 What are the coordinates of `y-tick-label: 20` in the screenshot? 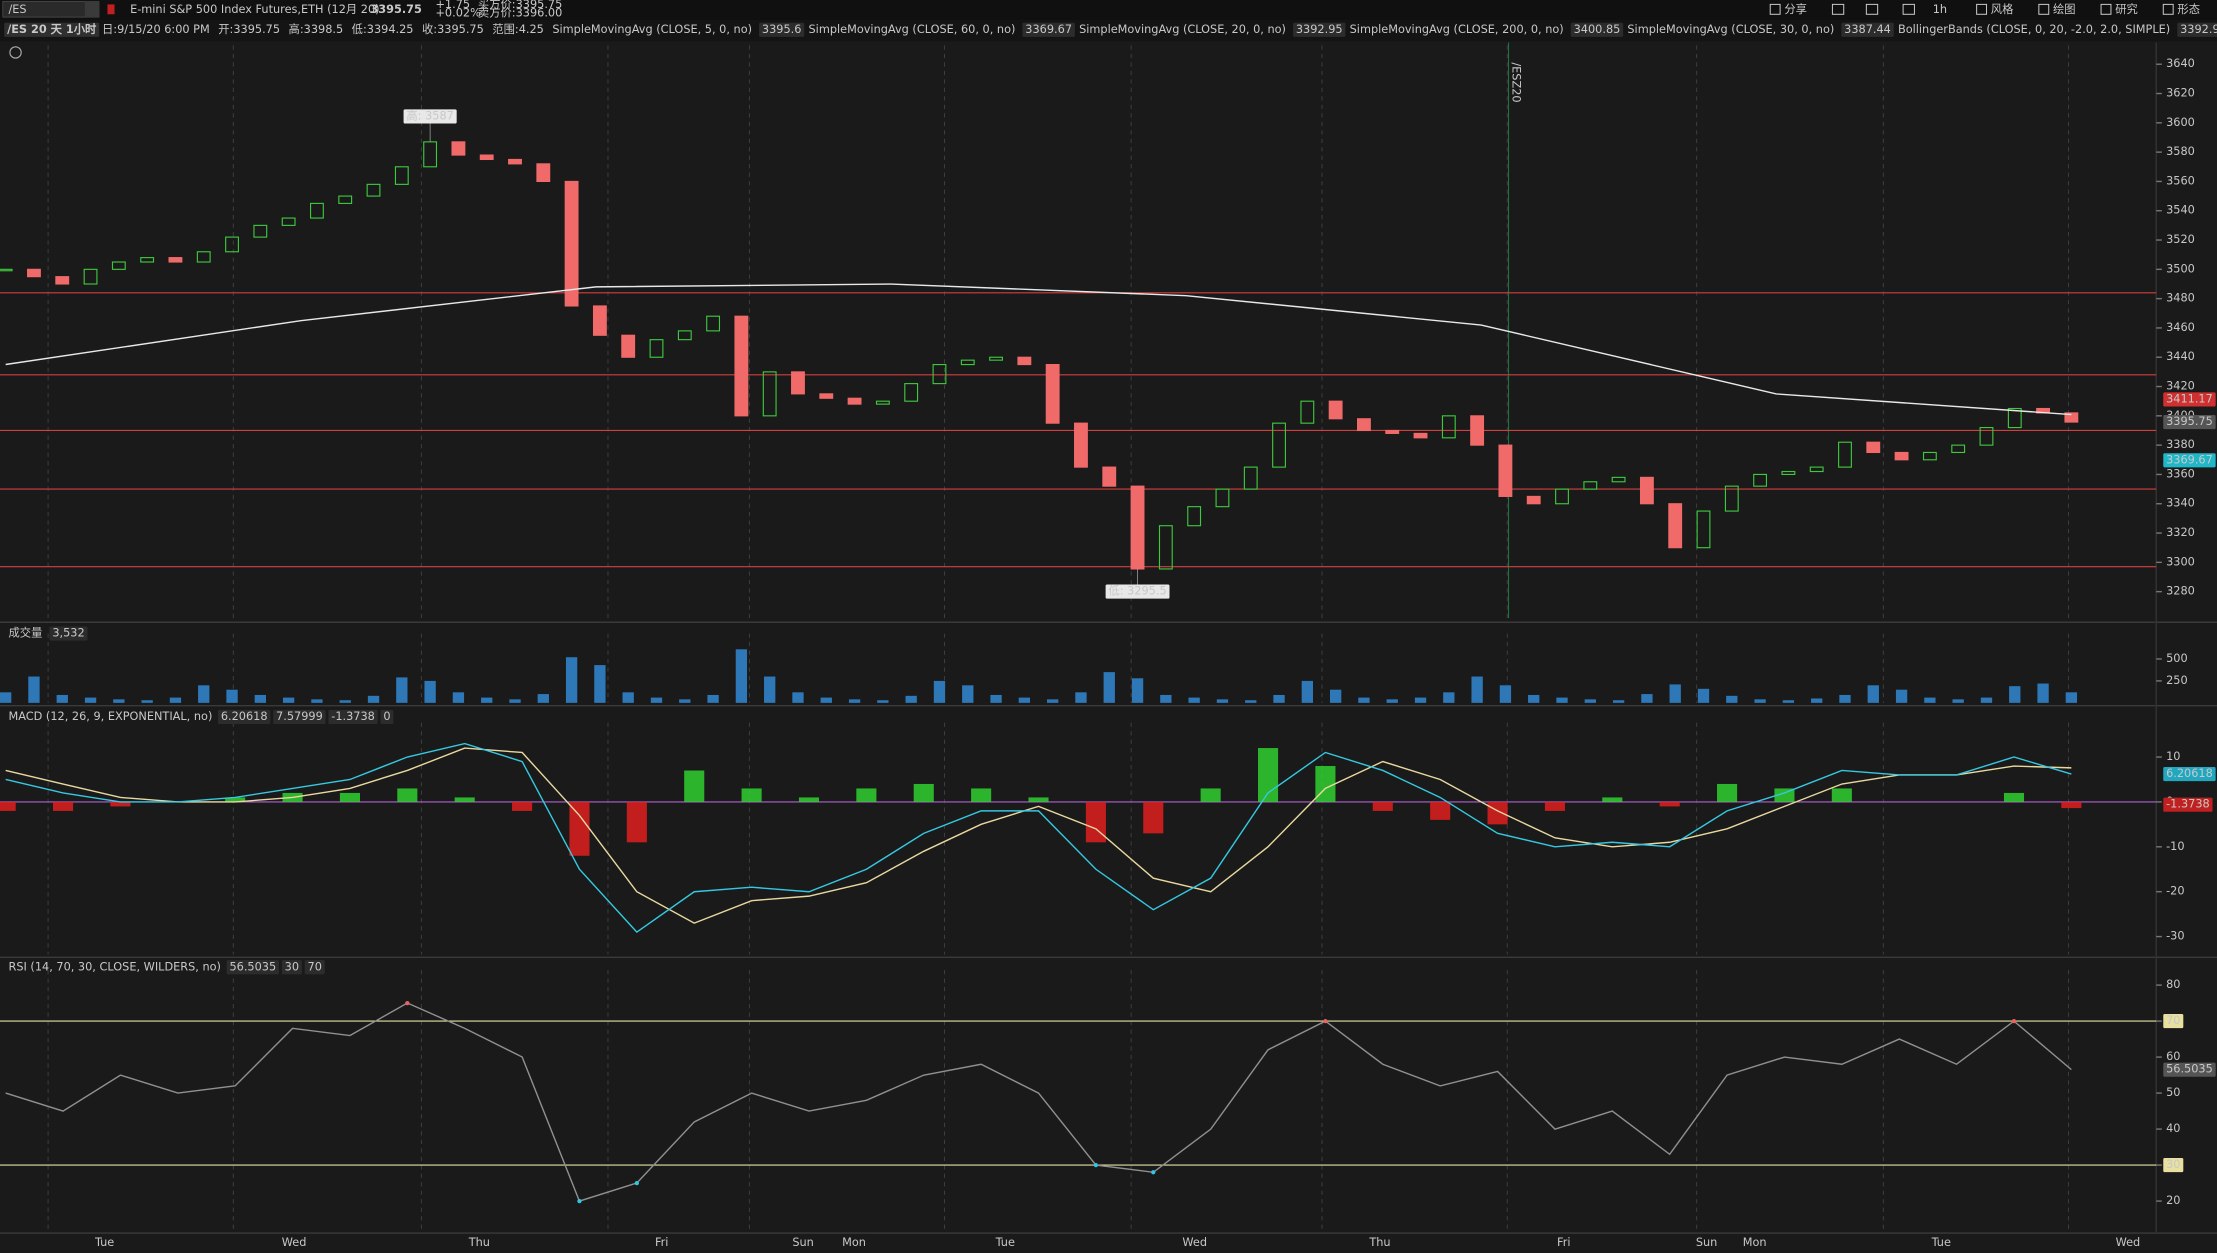 It's located at (2173, 1200).